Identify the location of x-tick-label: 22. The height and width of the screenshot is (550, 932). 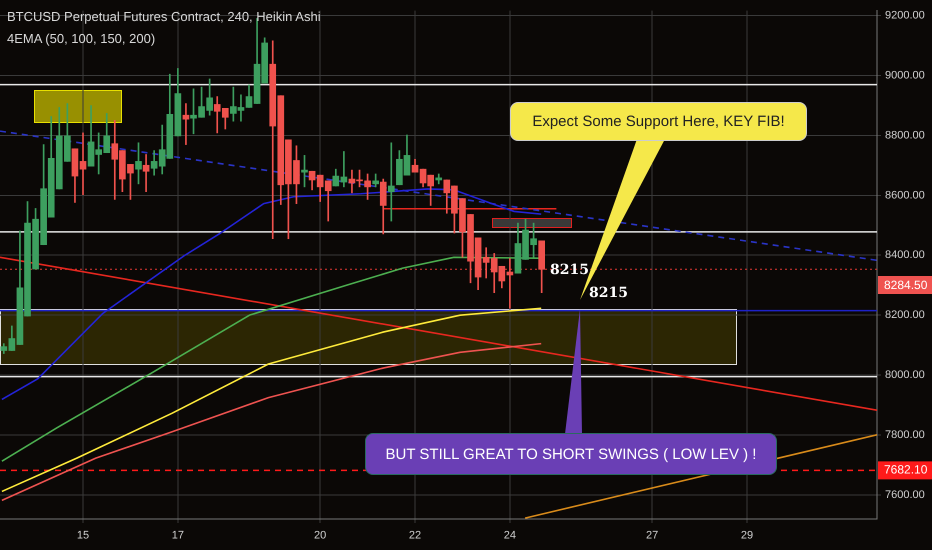
(415, 536).